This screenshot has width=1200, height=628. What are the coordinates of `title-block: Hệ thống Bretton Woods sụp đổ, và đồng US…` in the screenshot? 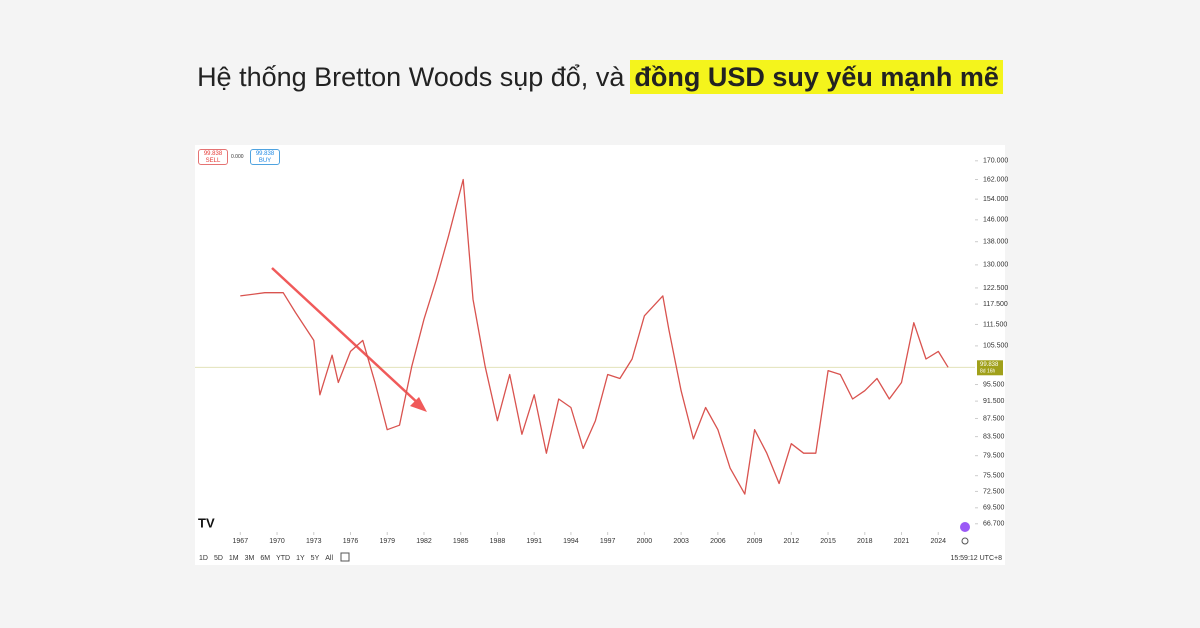 It's located at (600, 77).